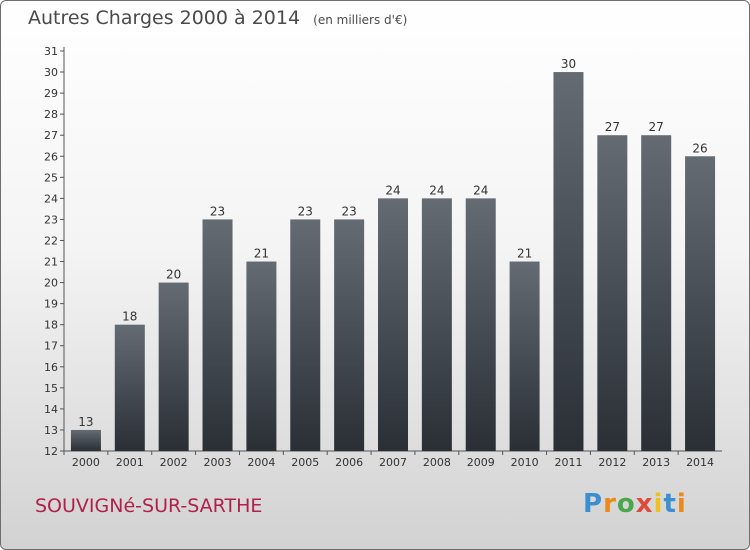 This screenshot has width=750, height=550. Describe the element at coordinates (593, 504) in the screenshot. I see `logo-letter: P` at that location.